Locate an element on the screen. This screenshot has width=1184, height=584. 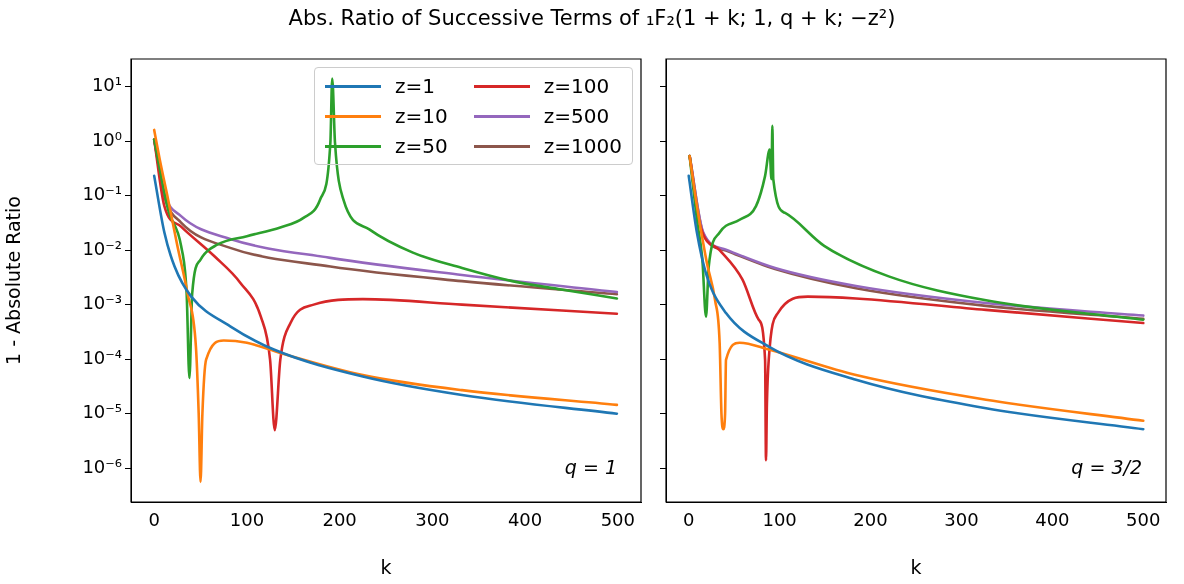
annotation: q = 1 is located at coordinates (590, 467).